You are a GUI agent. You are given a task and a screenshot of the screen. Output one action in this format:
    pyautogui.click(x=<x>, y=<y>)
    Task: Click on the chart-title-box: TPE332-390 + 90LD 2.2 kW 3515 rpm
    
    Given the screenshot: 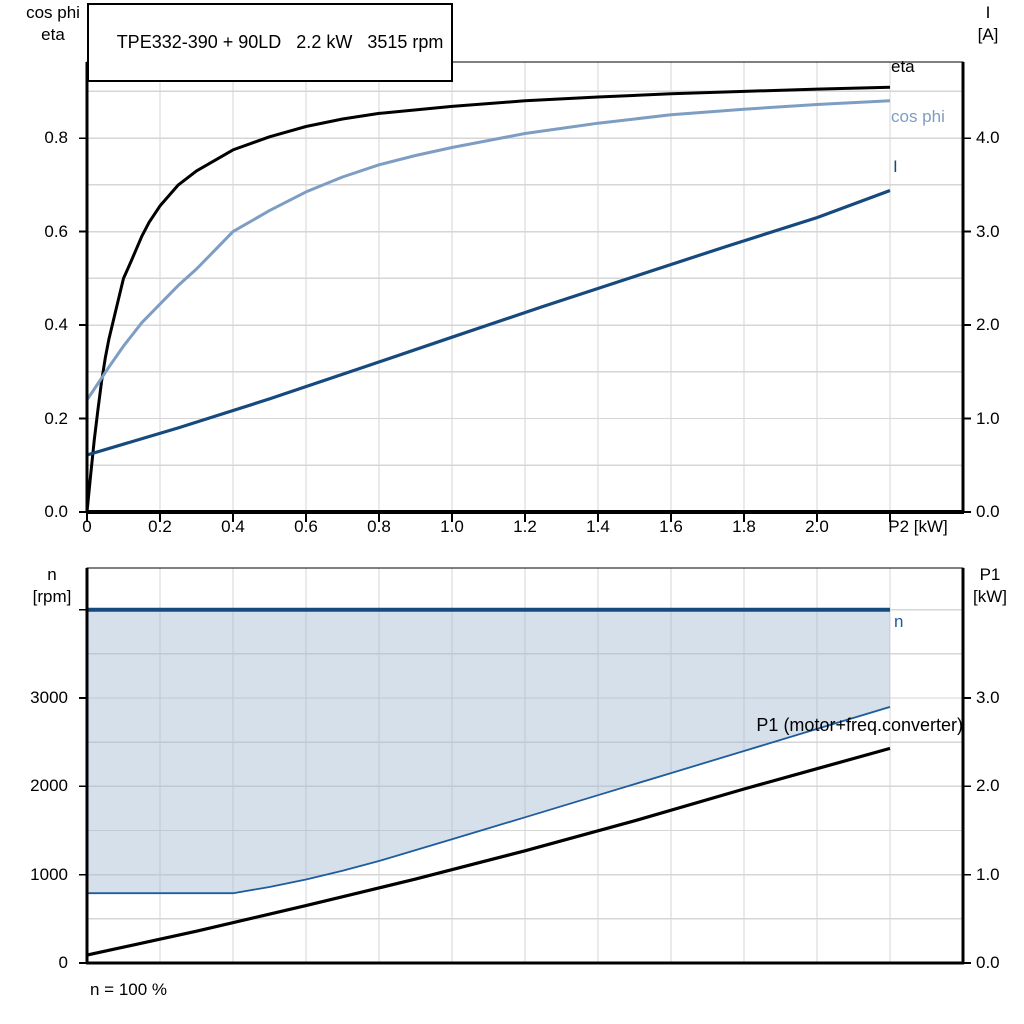 What is the action you would take?
    pyautogui.click(x=270, y=42)
    